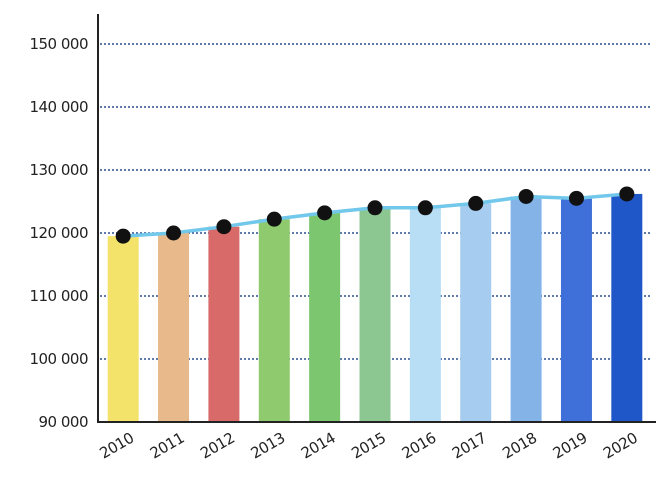  I want to click on bar-2012, so click(224, 324).